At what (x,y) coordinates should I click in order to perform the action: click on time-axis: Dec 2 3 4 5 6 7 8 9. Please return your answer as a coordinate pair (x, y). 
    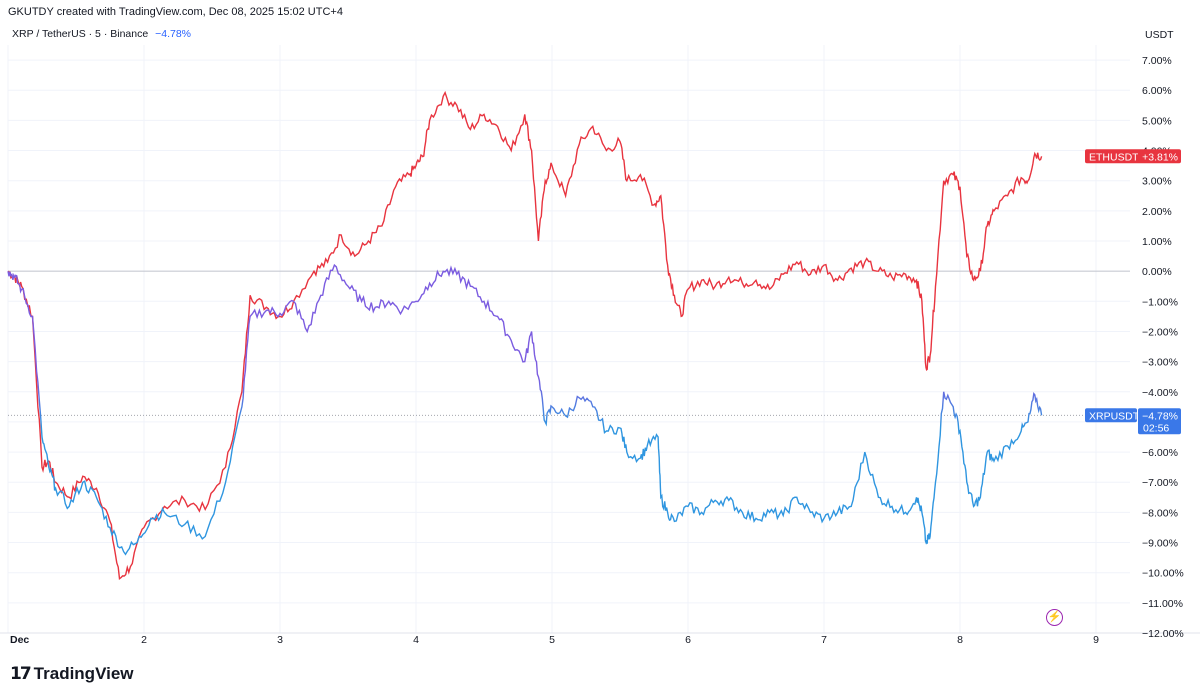
    Looking at the image, I should click on (554, 640).